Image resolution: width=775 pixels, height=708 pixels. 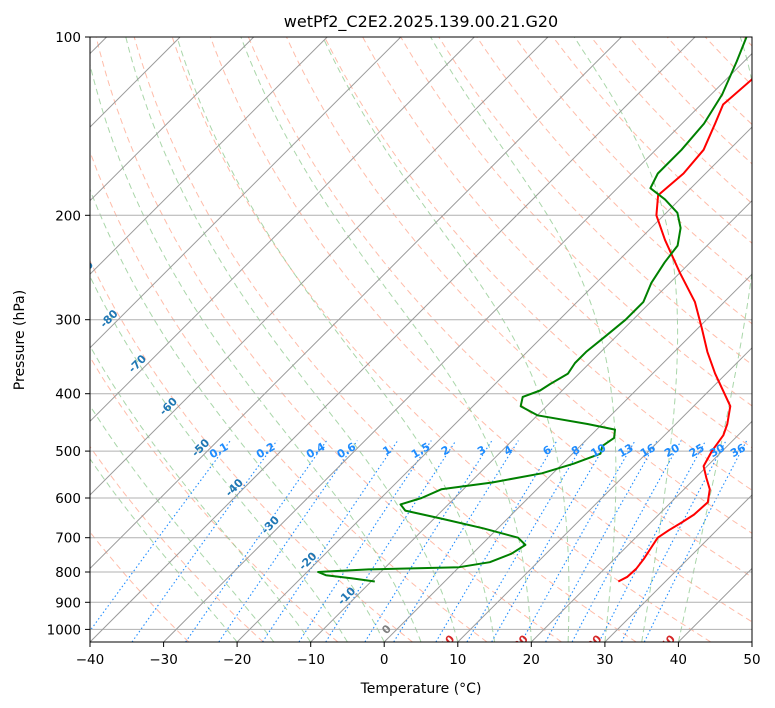 What do you see at coordinates (68, 499) in the screenshot?
I see `y-tick-label: 600` at bounding box center [68, 499].